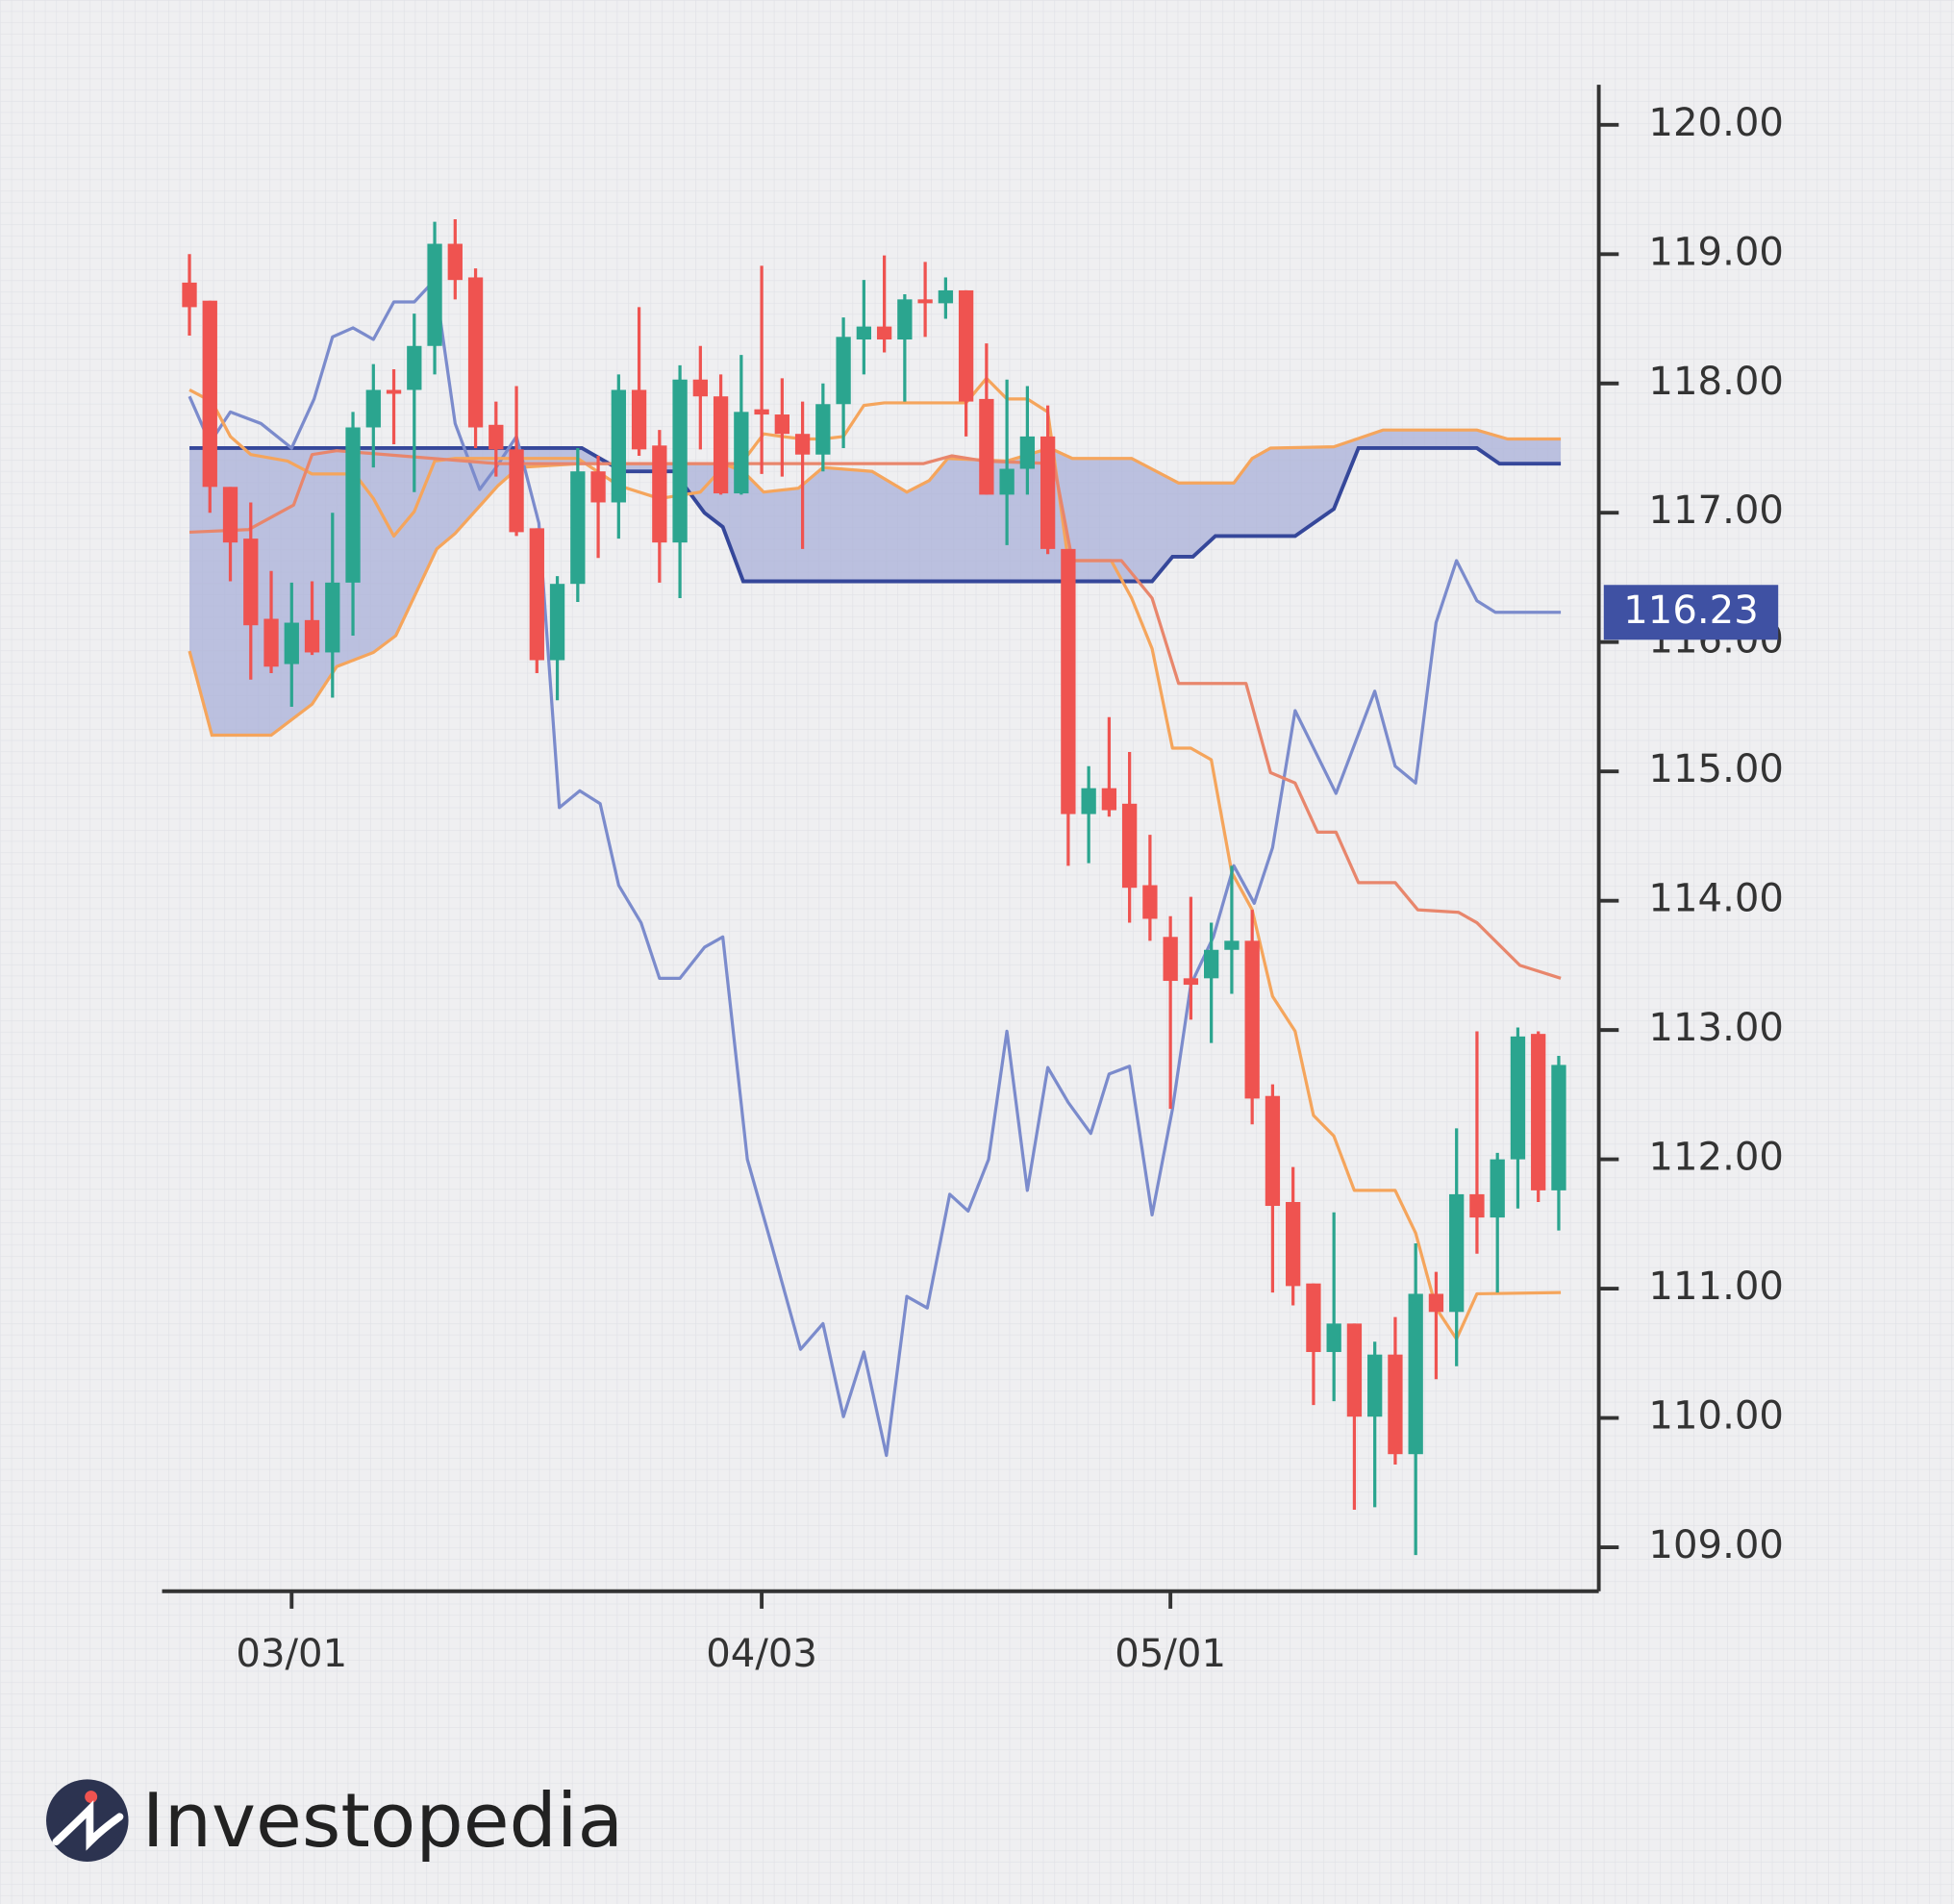 This screenshot has width=1954, height=1904. Describe the element at coordinates (1716, 1417) in the screenshot. I see `y-tick-label: 110.00` at that location.